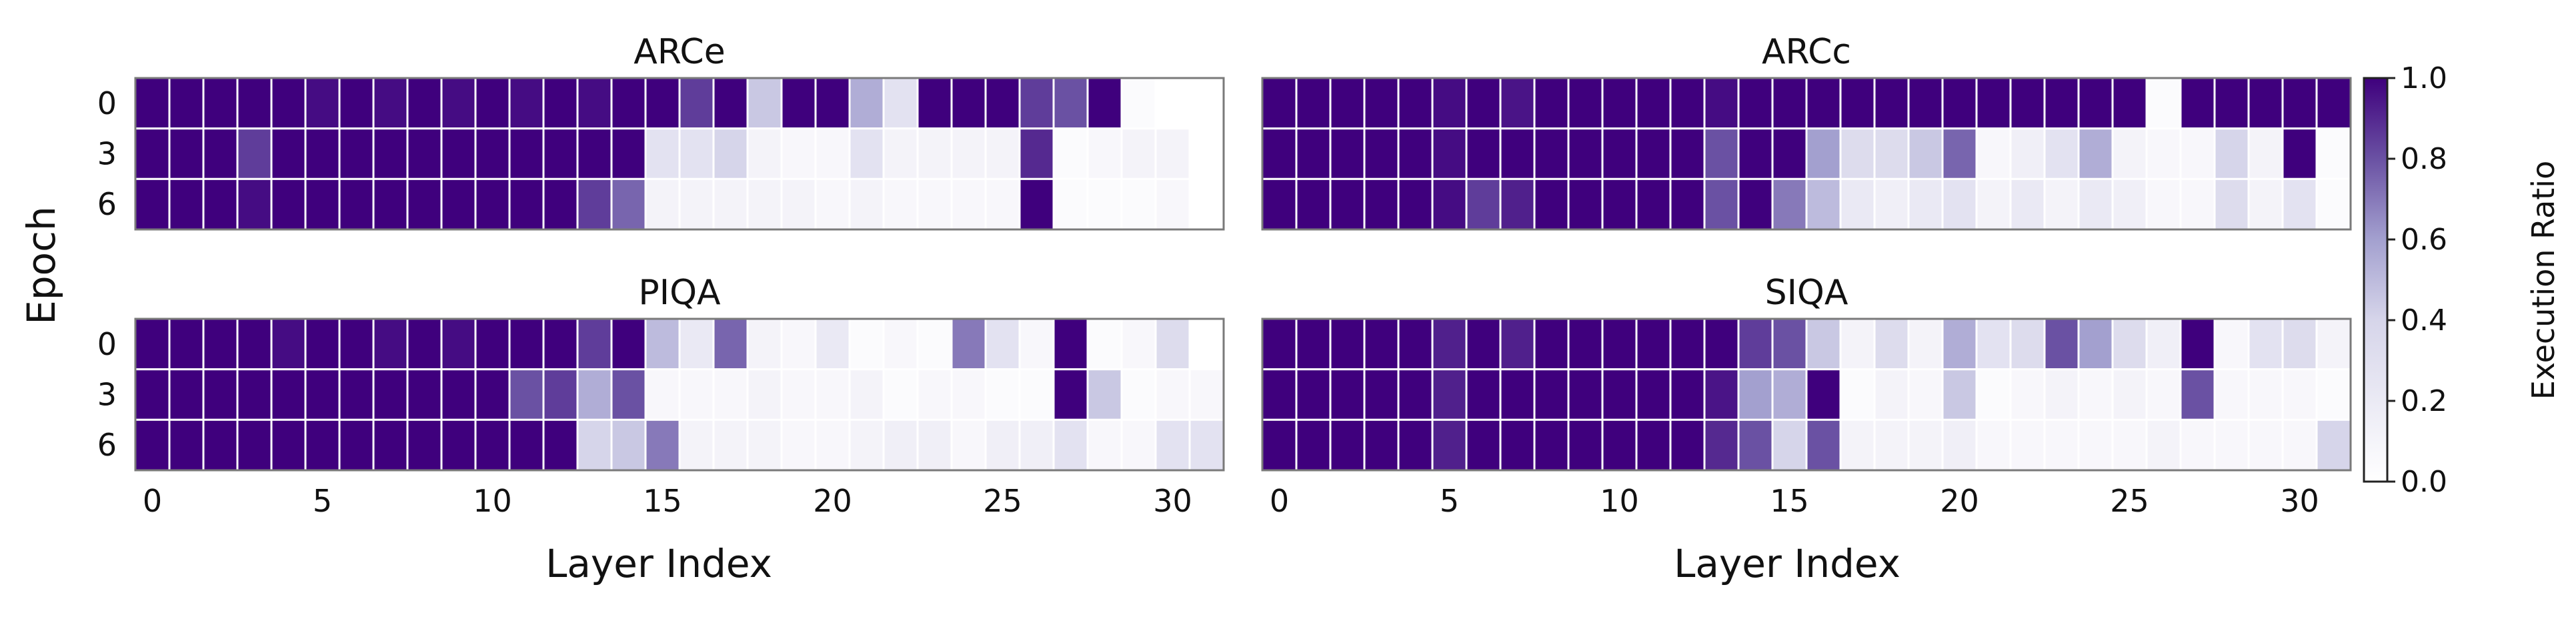  What do you see at coordinates (2299, 501) in the screenshot?
I see `x-tick-label: 30` at bounding box center [2299, 501].